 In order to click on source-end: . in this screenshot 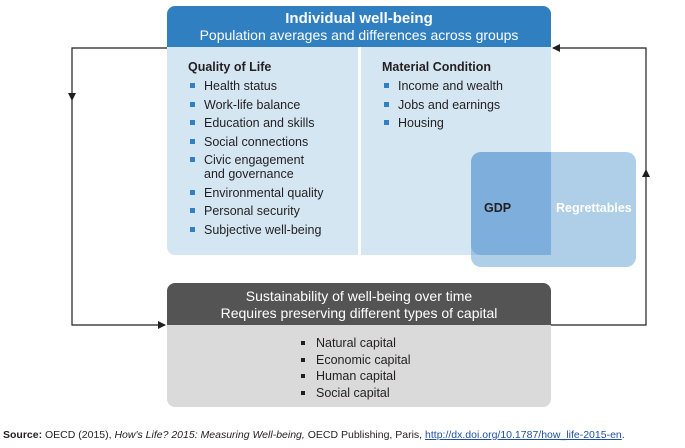, I will do `click(623, 435)`.